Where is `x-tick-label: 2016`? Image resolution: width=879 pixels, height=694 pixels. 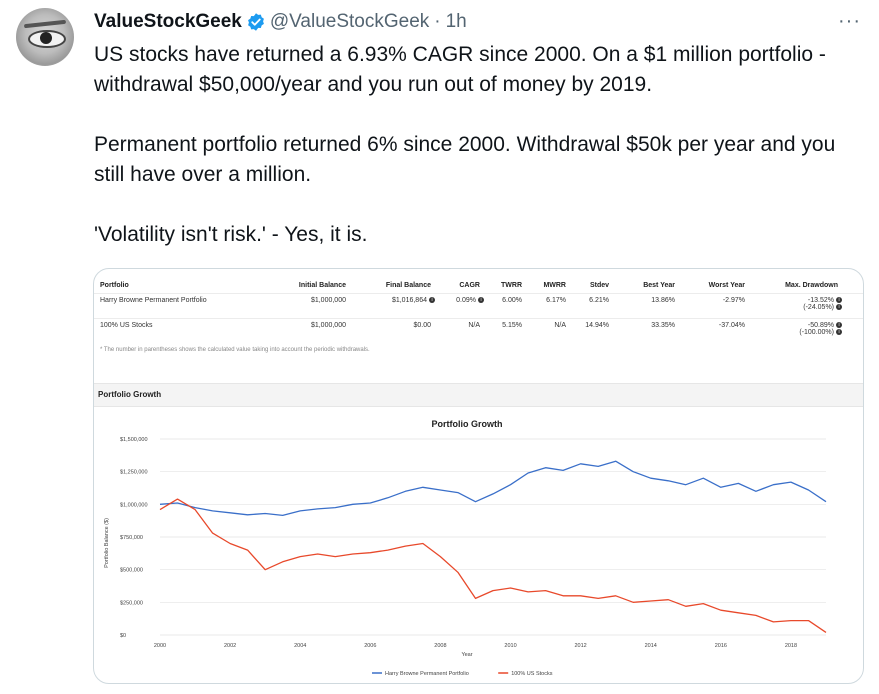 x-tick-label: 2016 is located at coordinates (721, 646).